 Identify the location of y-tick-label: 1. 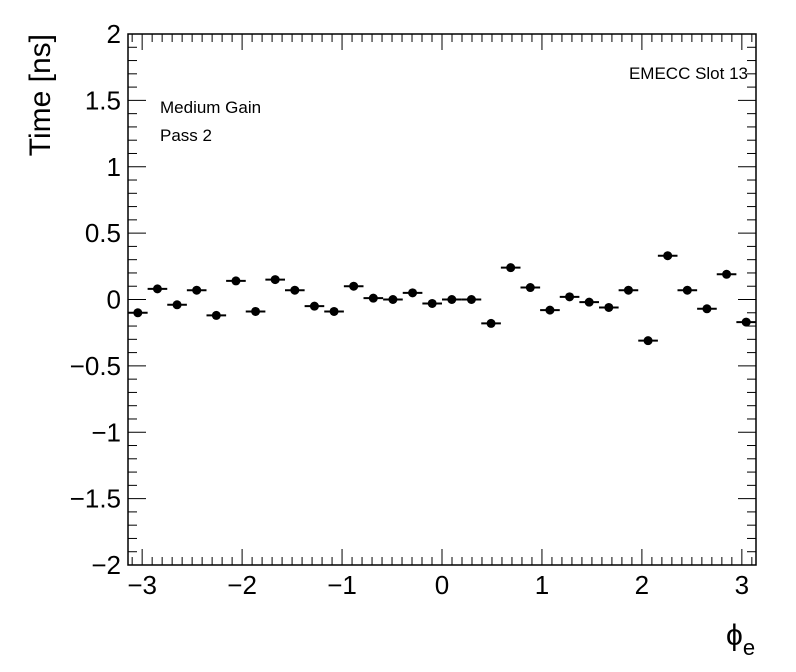
(114, 167).